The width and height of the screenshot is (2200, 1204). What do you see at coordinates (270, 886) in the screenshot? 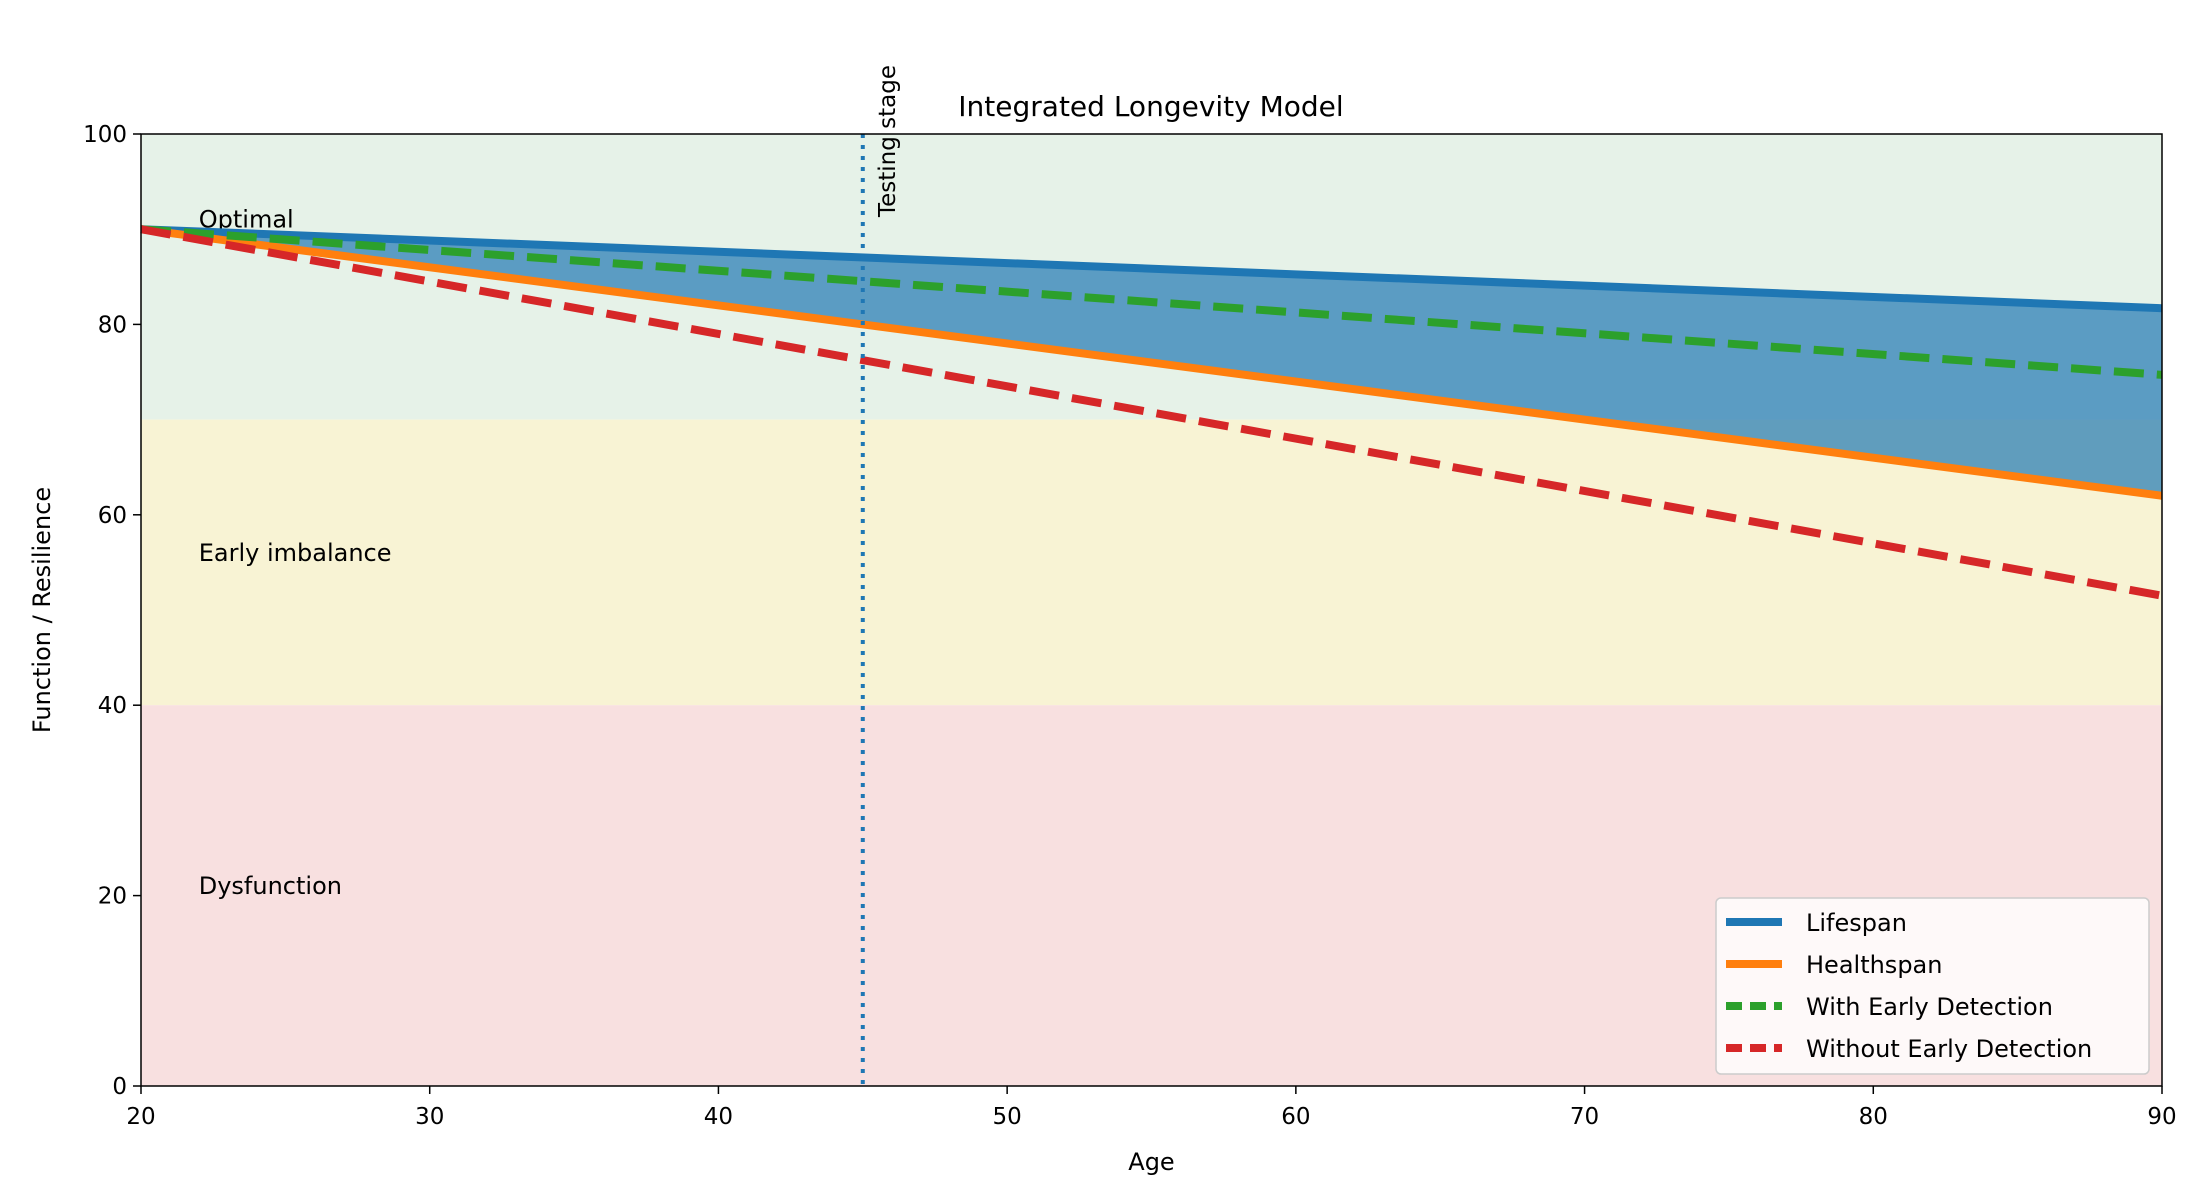
I see `zone-label: Dysfunction` at bounding box center [270, 886].